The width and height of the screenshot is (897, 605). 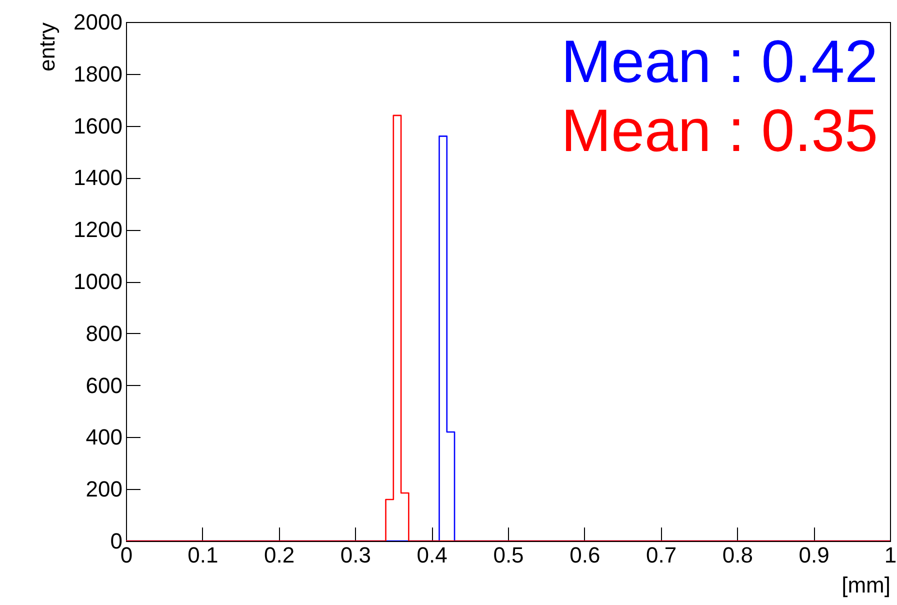 What do you see at coordinates (661, 555) in the screenshot?
I see `x-tick-label: 0.7` at bounding box center [661, 555].